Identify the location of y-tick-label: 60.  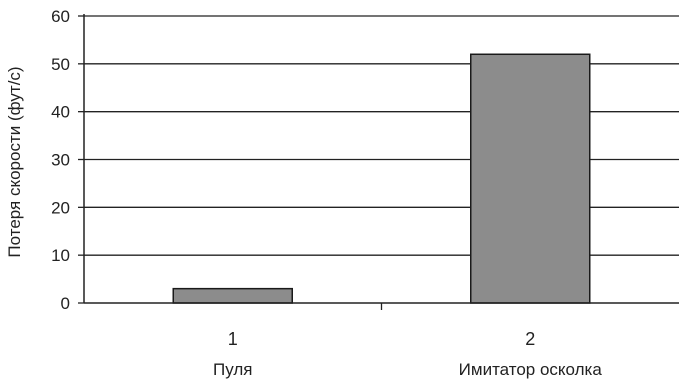
(60, 16).